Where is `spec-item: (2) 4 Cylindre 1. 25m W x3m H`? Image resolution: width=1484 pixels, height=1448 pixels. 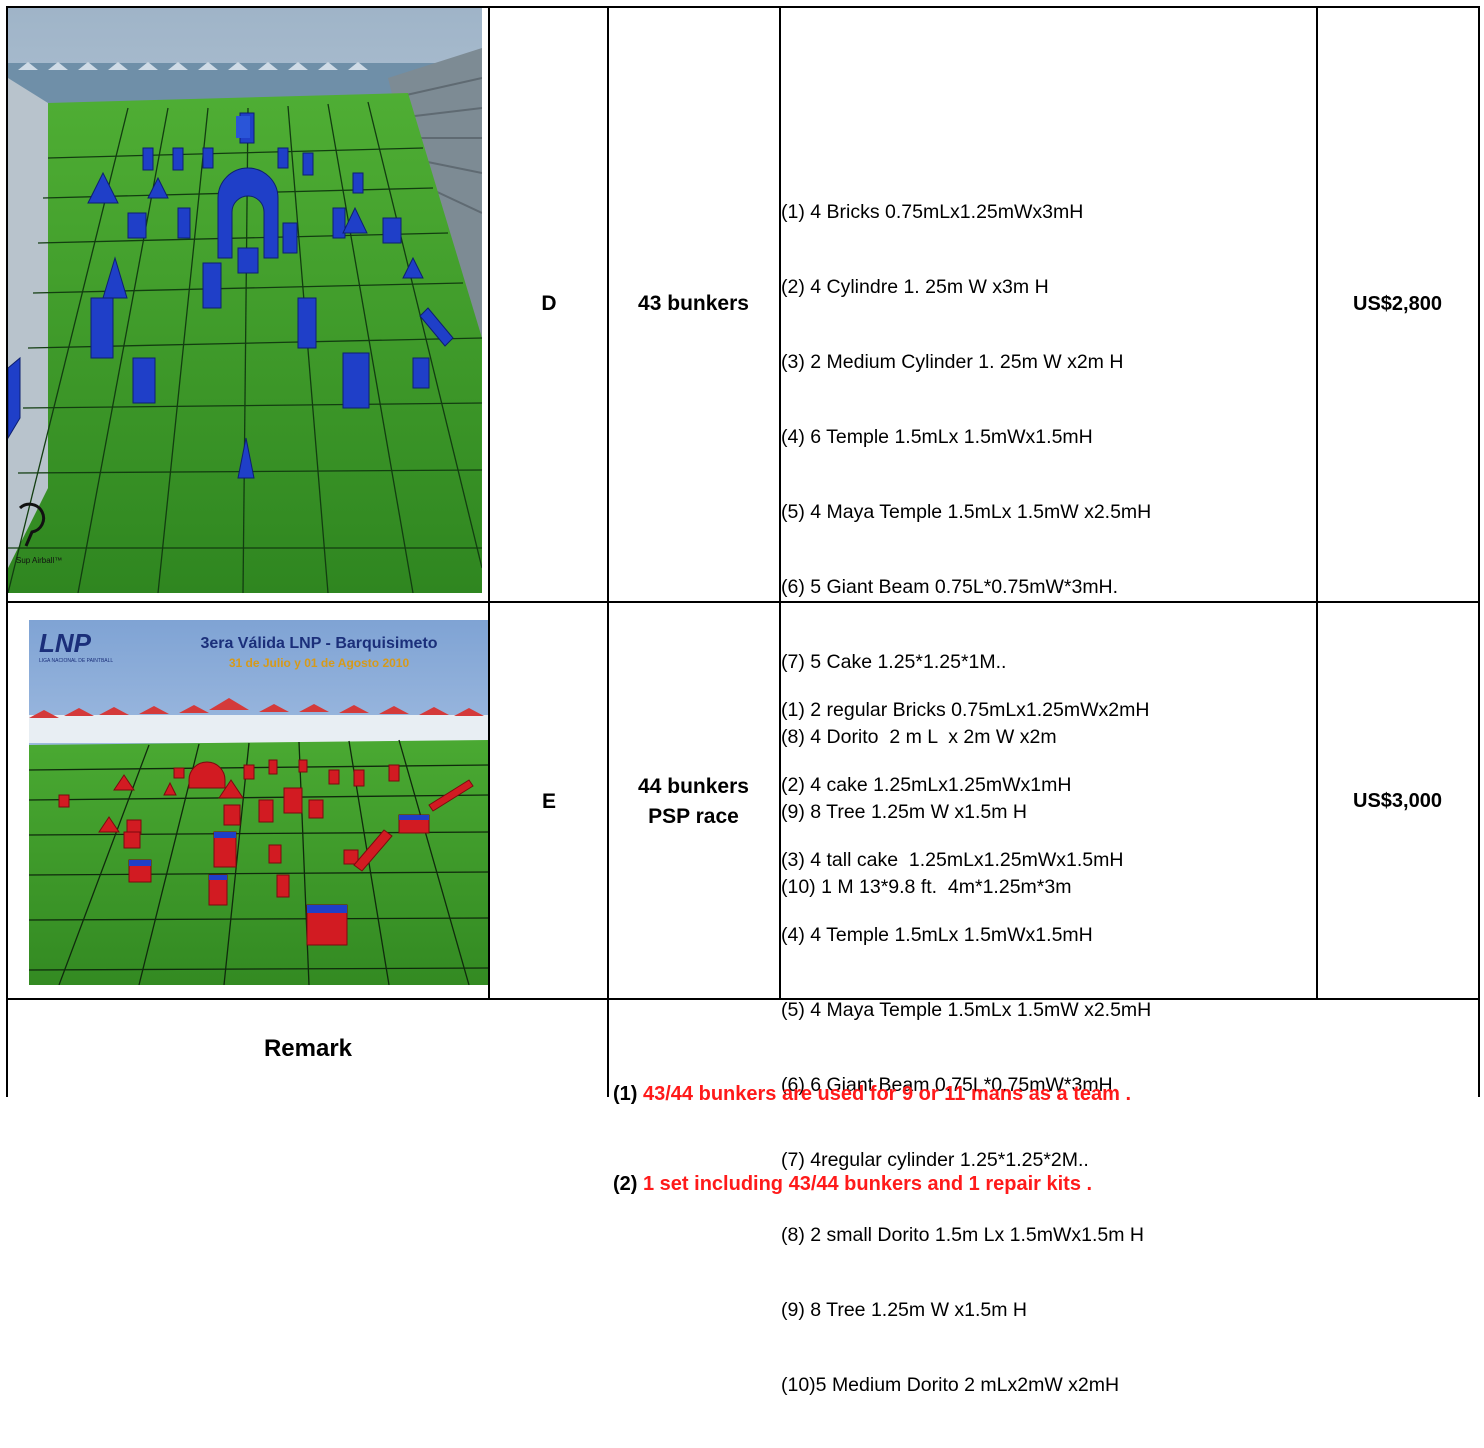 spec-item: (2) 4 Cylindre 1. 25m W x3m H is located at coordinates (915, 287).